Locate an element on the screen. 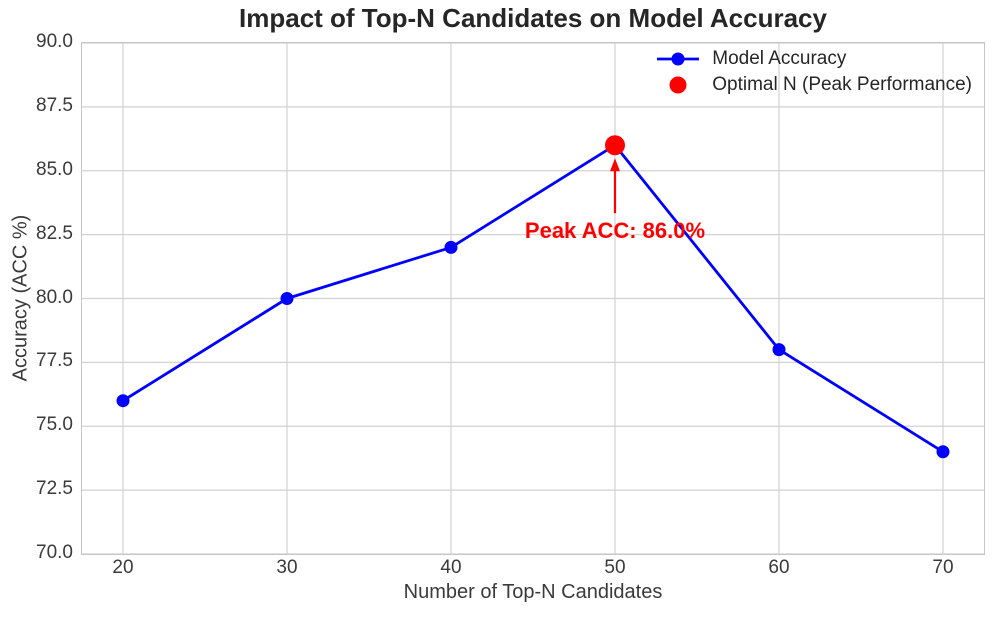 The image size is (997, 617). legend-dot is located at coordinates (678, 85).